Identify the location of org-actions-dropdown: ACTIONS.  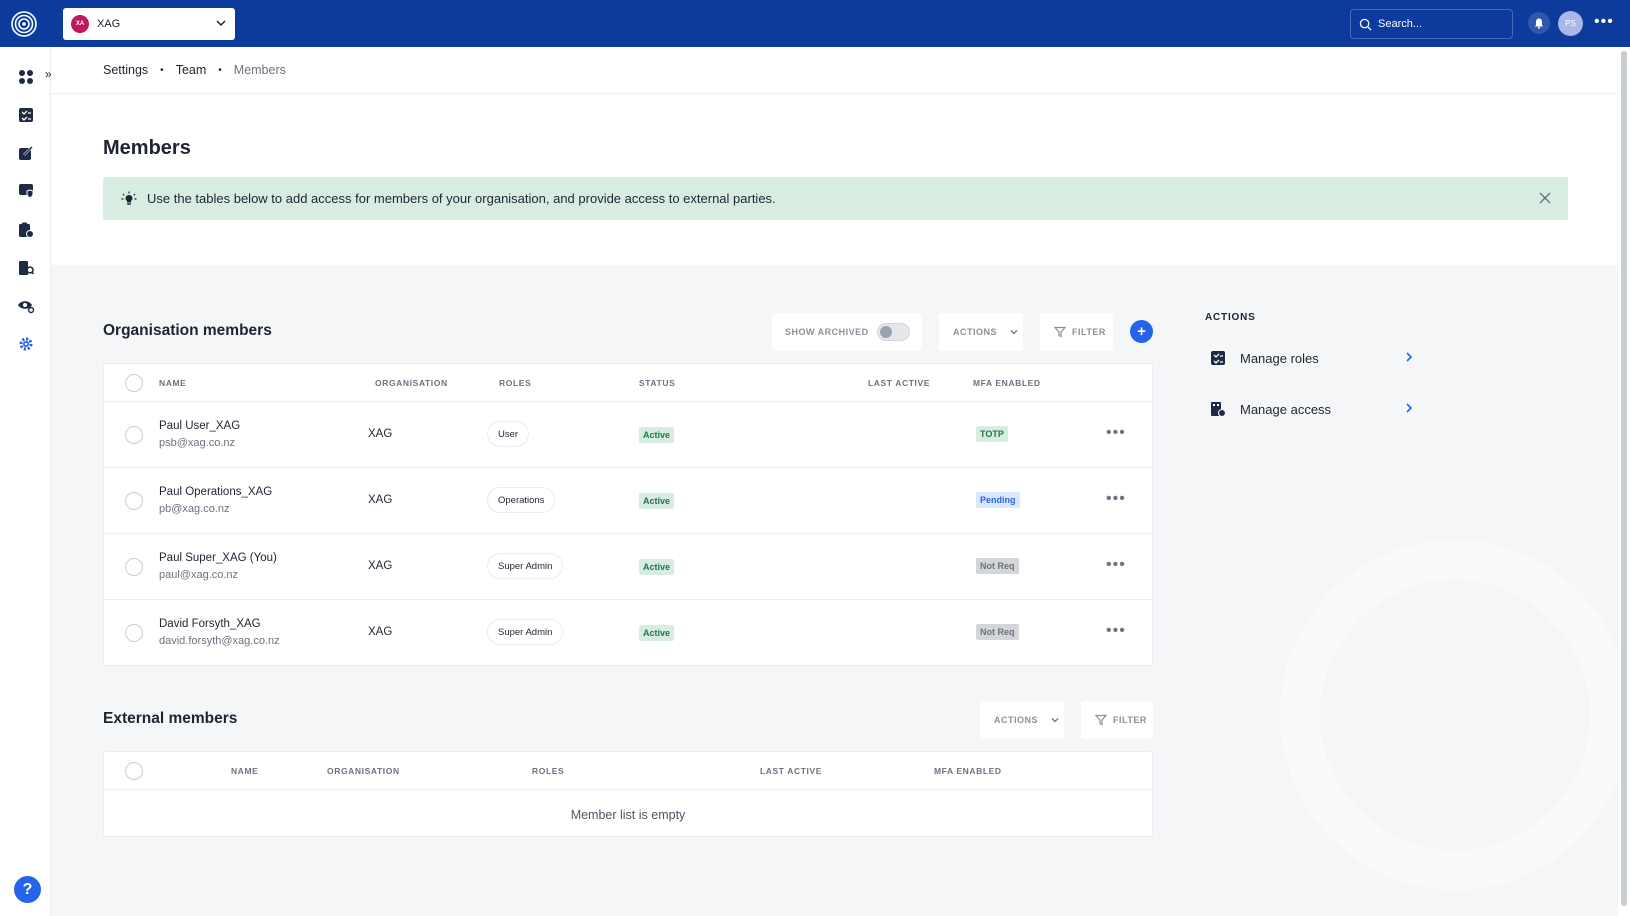
(981, 332).